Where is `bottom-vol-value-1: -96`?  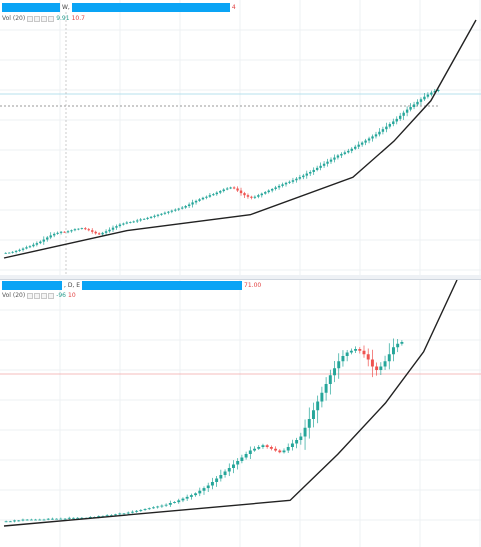 bottom-vol-value-1: -96 is located at coordinates (61, 295).